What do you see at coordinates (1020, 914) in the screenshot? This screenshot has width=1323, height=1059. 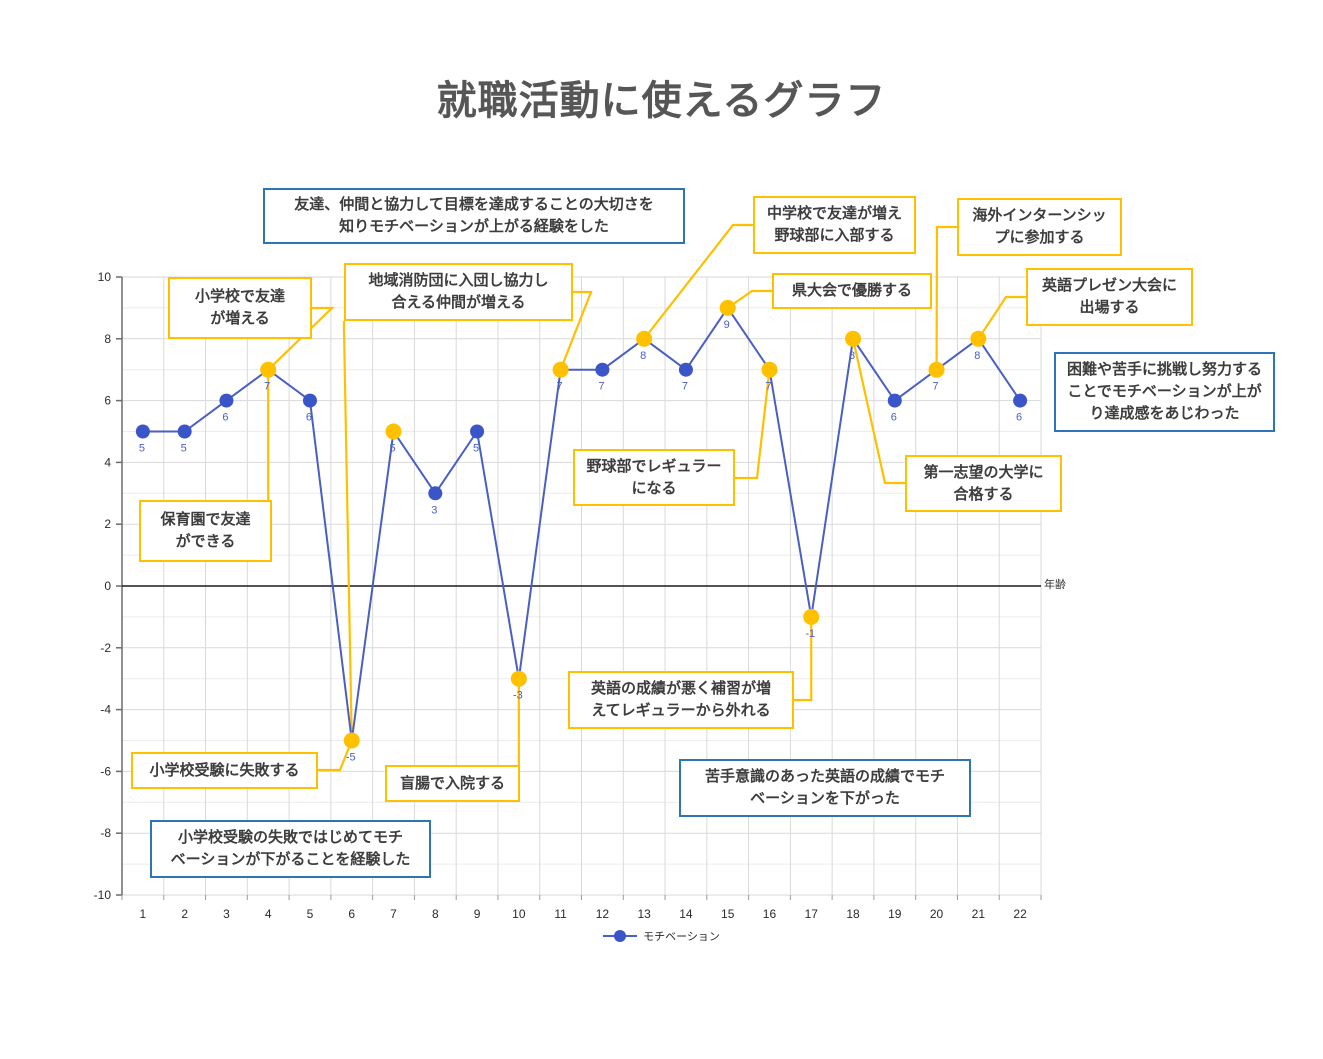 I see `svg-text: 22` at bounding box center [1020, 914].